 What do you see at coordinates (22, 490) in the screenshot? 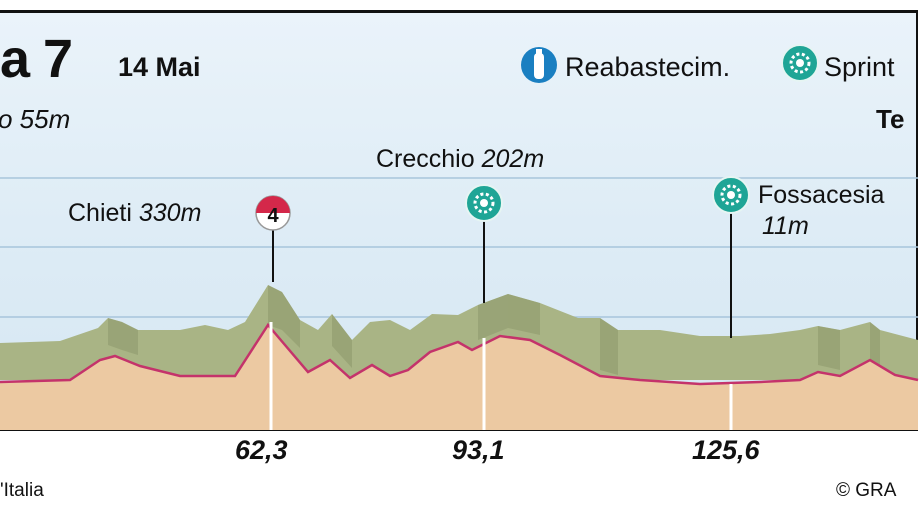
I see `source-credit: 'Italia` at bounding box center [22, 490].